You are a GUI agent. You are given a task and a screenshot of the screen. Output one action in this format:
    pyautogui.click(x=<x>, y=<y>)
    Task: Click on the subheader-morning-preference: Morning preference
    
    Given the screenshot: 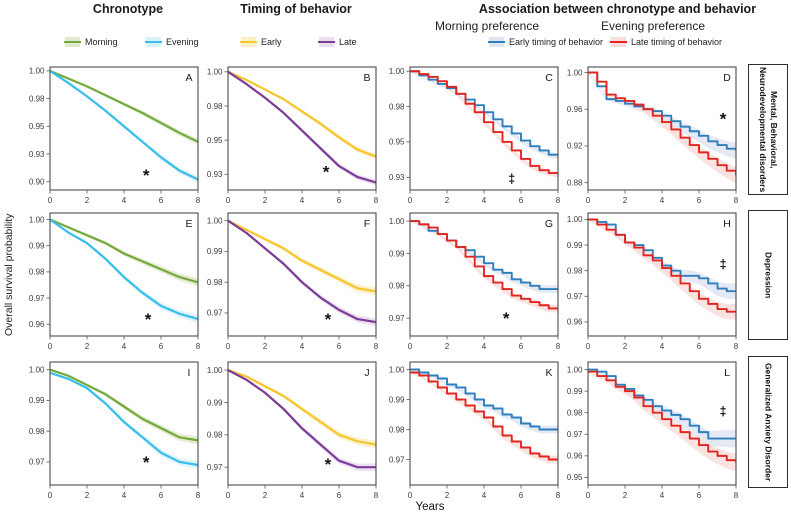 What is the action you would take?
    pyautogui.click(x=487, y=26)
    